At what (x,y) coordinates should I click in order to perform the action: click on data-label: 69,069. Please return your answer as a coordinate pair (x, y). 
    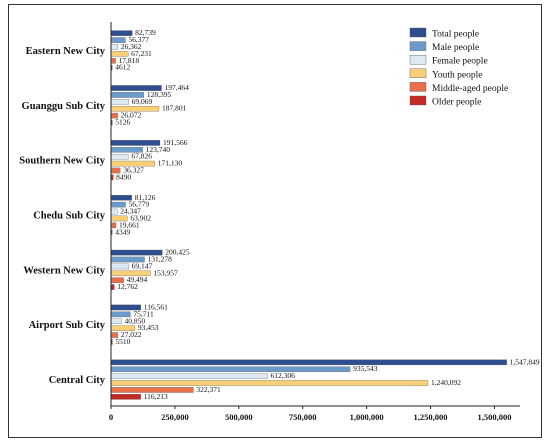
    Looking at the image, I should click on (142, 101).